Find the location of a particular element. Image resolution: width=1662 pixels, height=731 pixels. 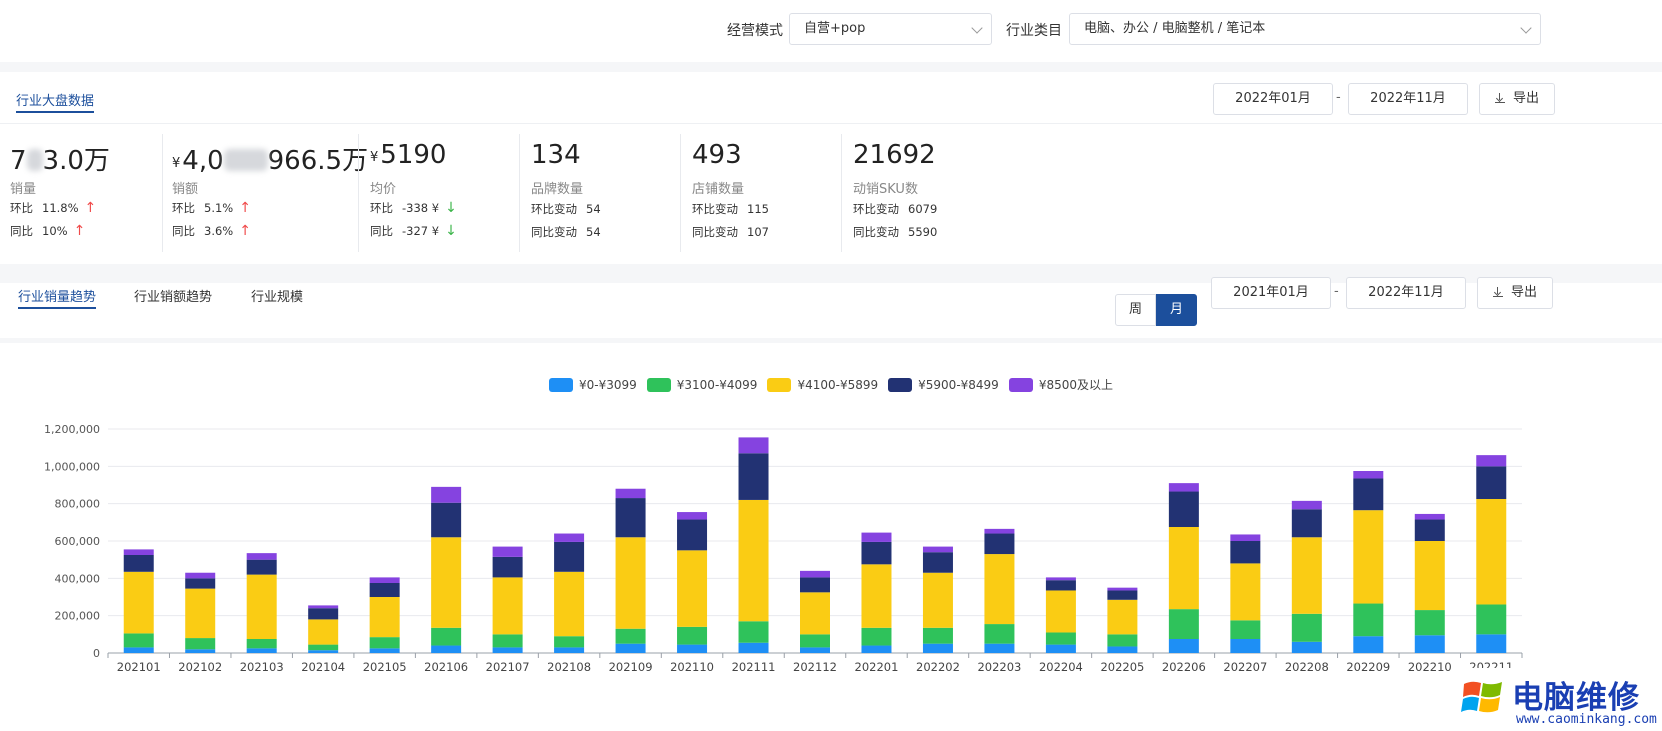

kpi-mom: 环比变动 115 is located at coordinates (730, 209).